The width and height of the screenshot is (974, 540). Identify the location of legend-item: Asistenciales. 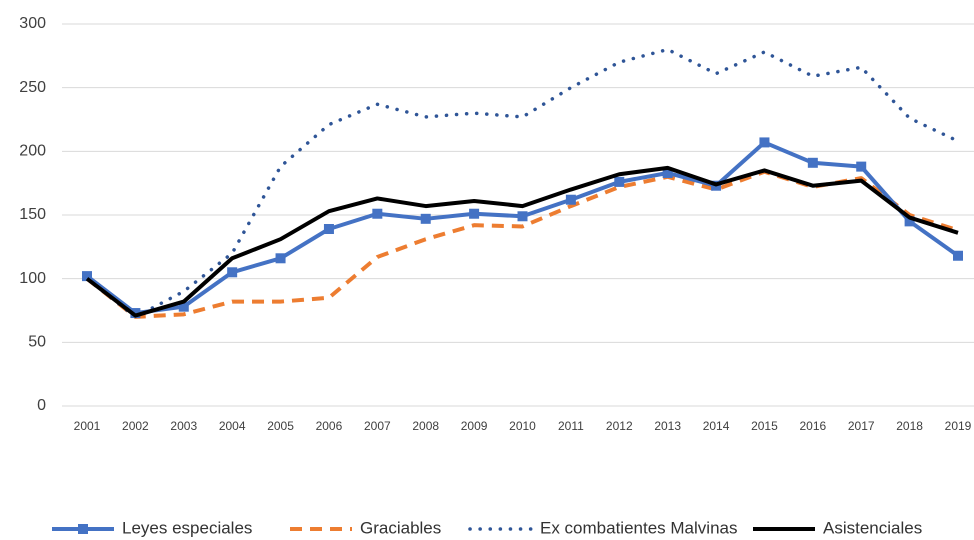
(837, 527).